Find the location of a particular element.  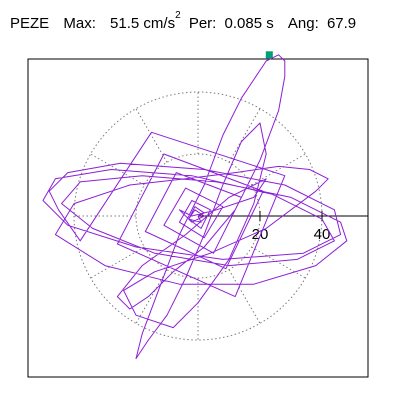

ang-label: Ang: is located at coordinates (303, 23).